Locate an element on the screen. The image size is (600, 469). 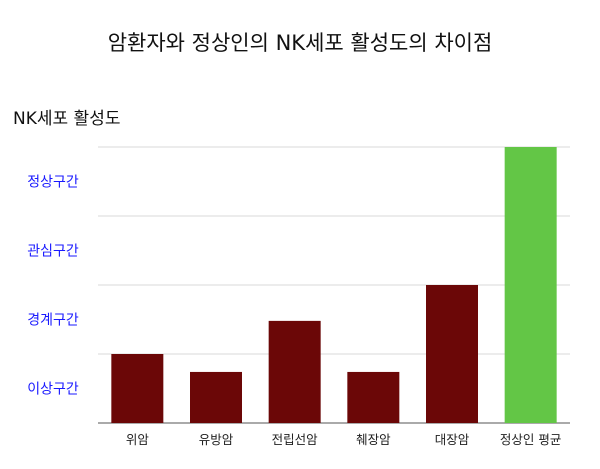
x-tick-label: 전립선암 is located at coordinates (295, 439).